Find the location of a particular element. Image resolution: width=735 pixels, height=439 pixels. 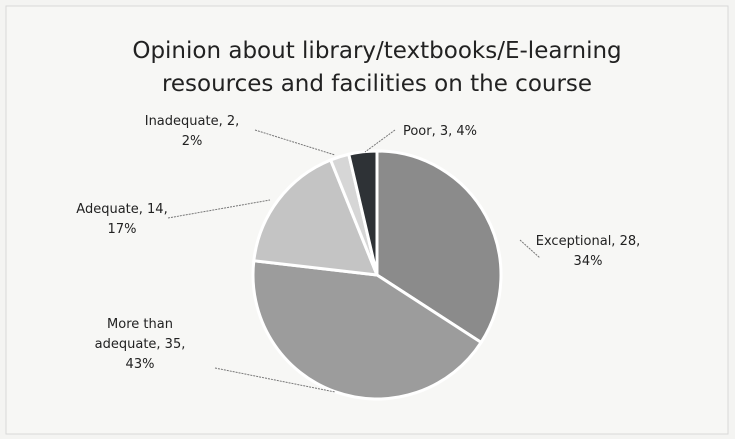

data-label: 17% is located at coordinates (122, 229).